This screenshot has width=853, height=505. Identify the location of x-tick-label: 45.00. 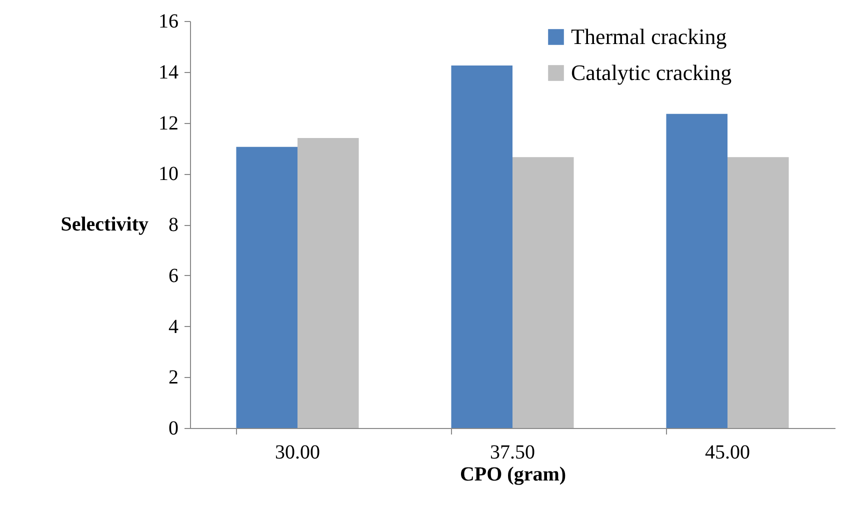
(727, 453).